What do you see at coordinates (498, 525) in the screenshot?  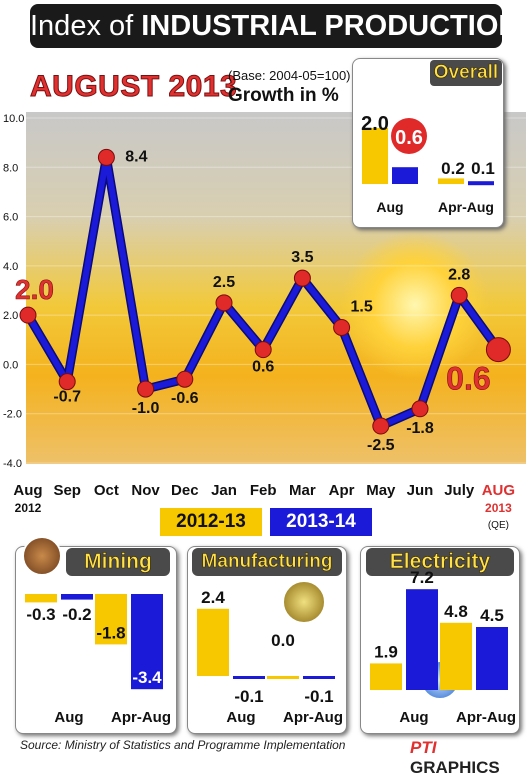 I see `qe-note: (QE)` at bounding box center [498, 525].